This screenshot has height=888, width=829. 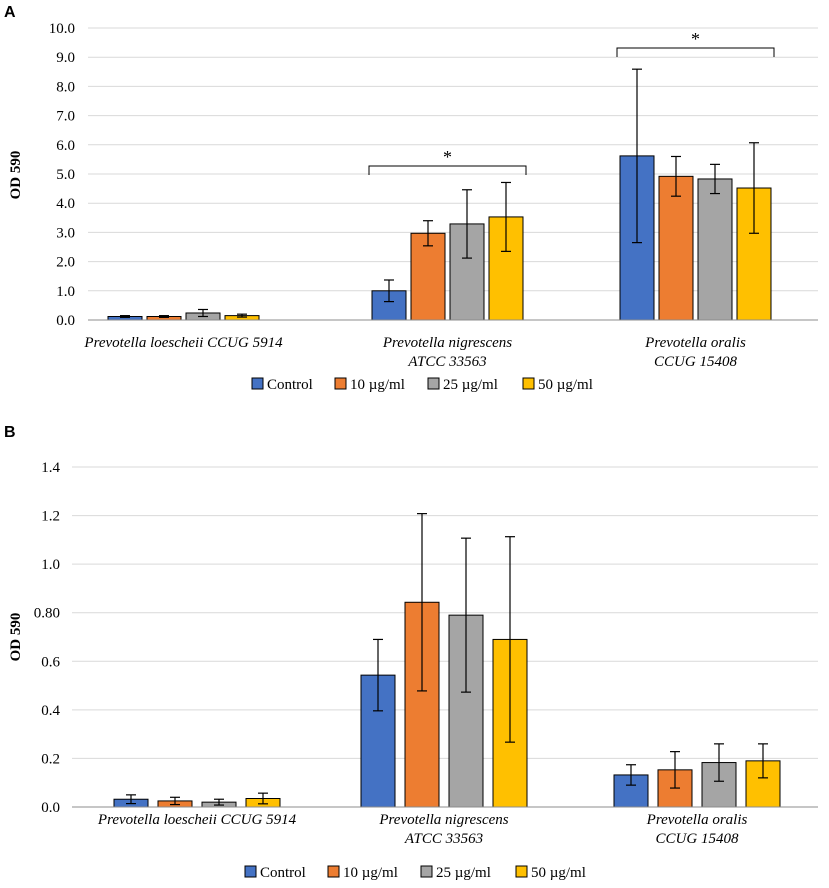 I want to click on y-tick-label: 6.0, so click(x=65, y=146).